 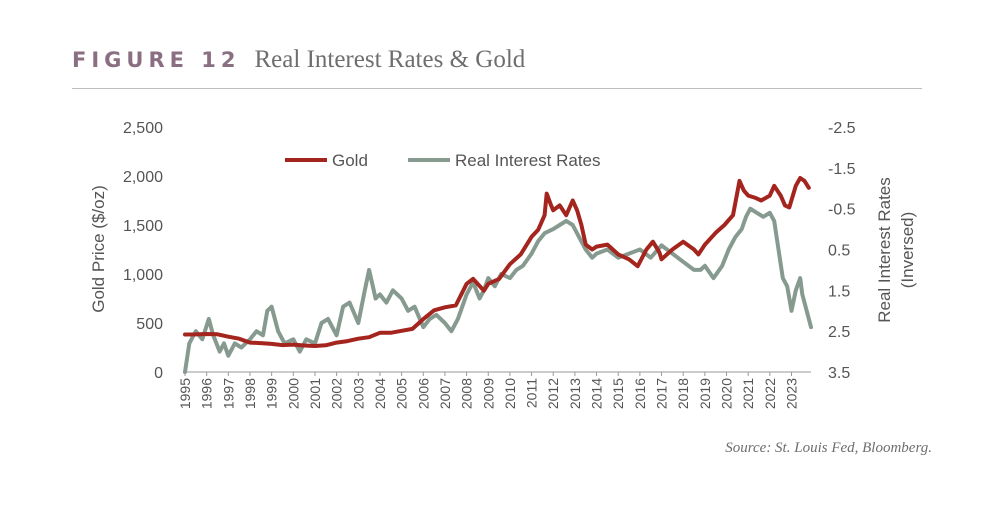 What do you see at coordinates (842, 128) in the screenshot?
I see `y2-tick-label: -2.5` at bounding box center [842, 128].